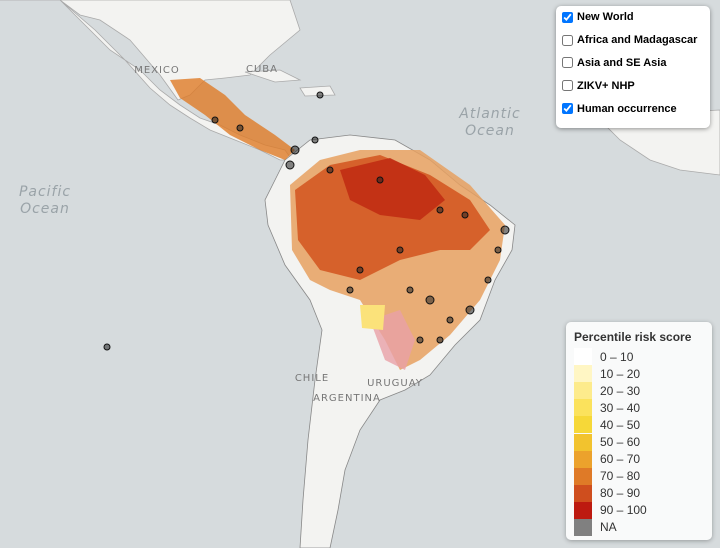 This screenshot has height=548, width=720. I want to click on legend-item: 70 – 80, so click(639, 476).